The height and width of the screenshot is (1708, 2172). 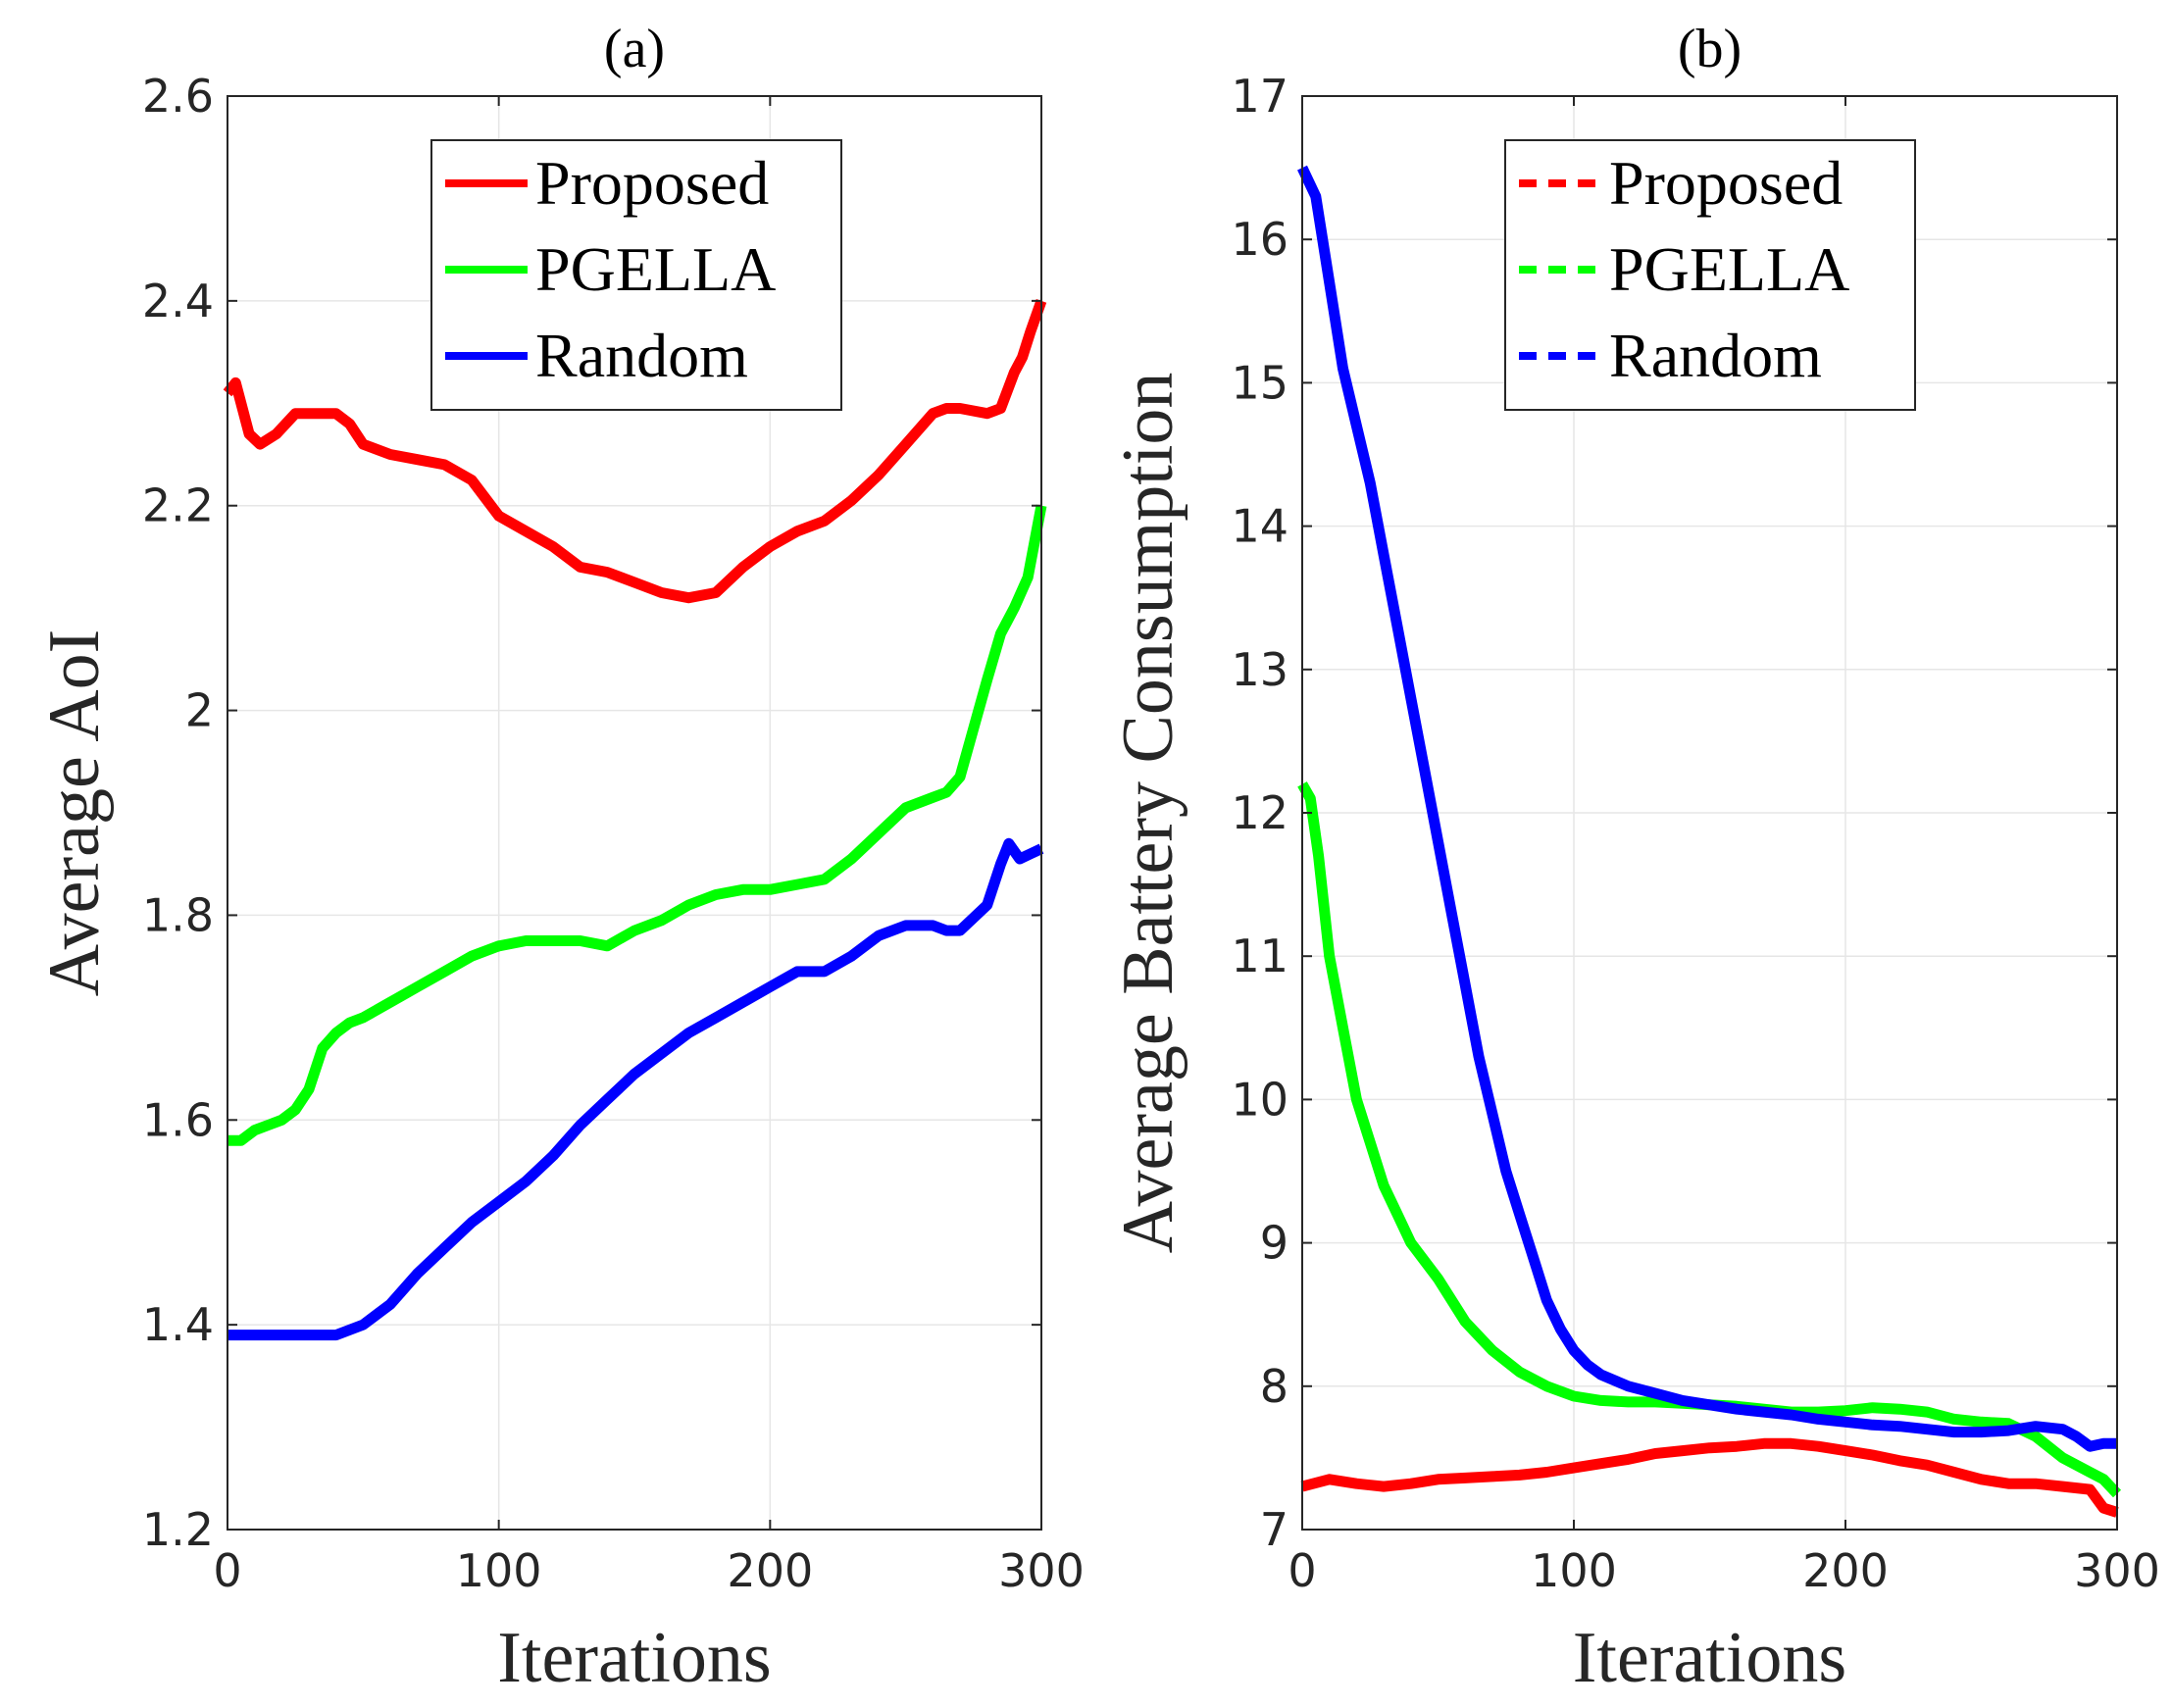 I want to click on y-tick-label: 1.6, so click(x=178, y=1119).